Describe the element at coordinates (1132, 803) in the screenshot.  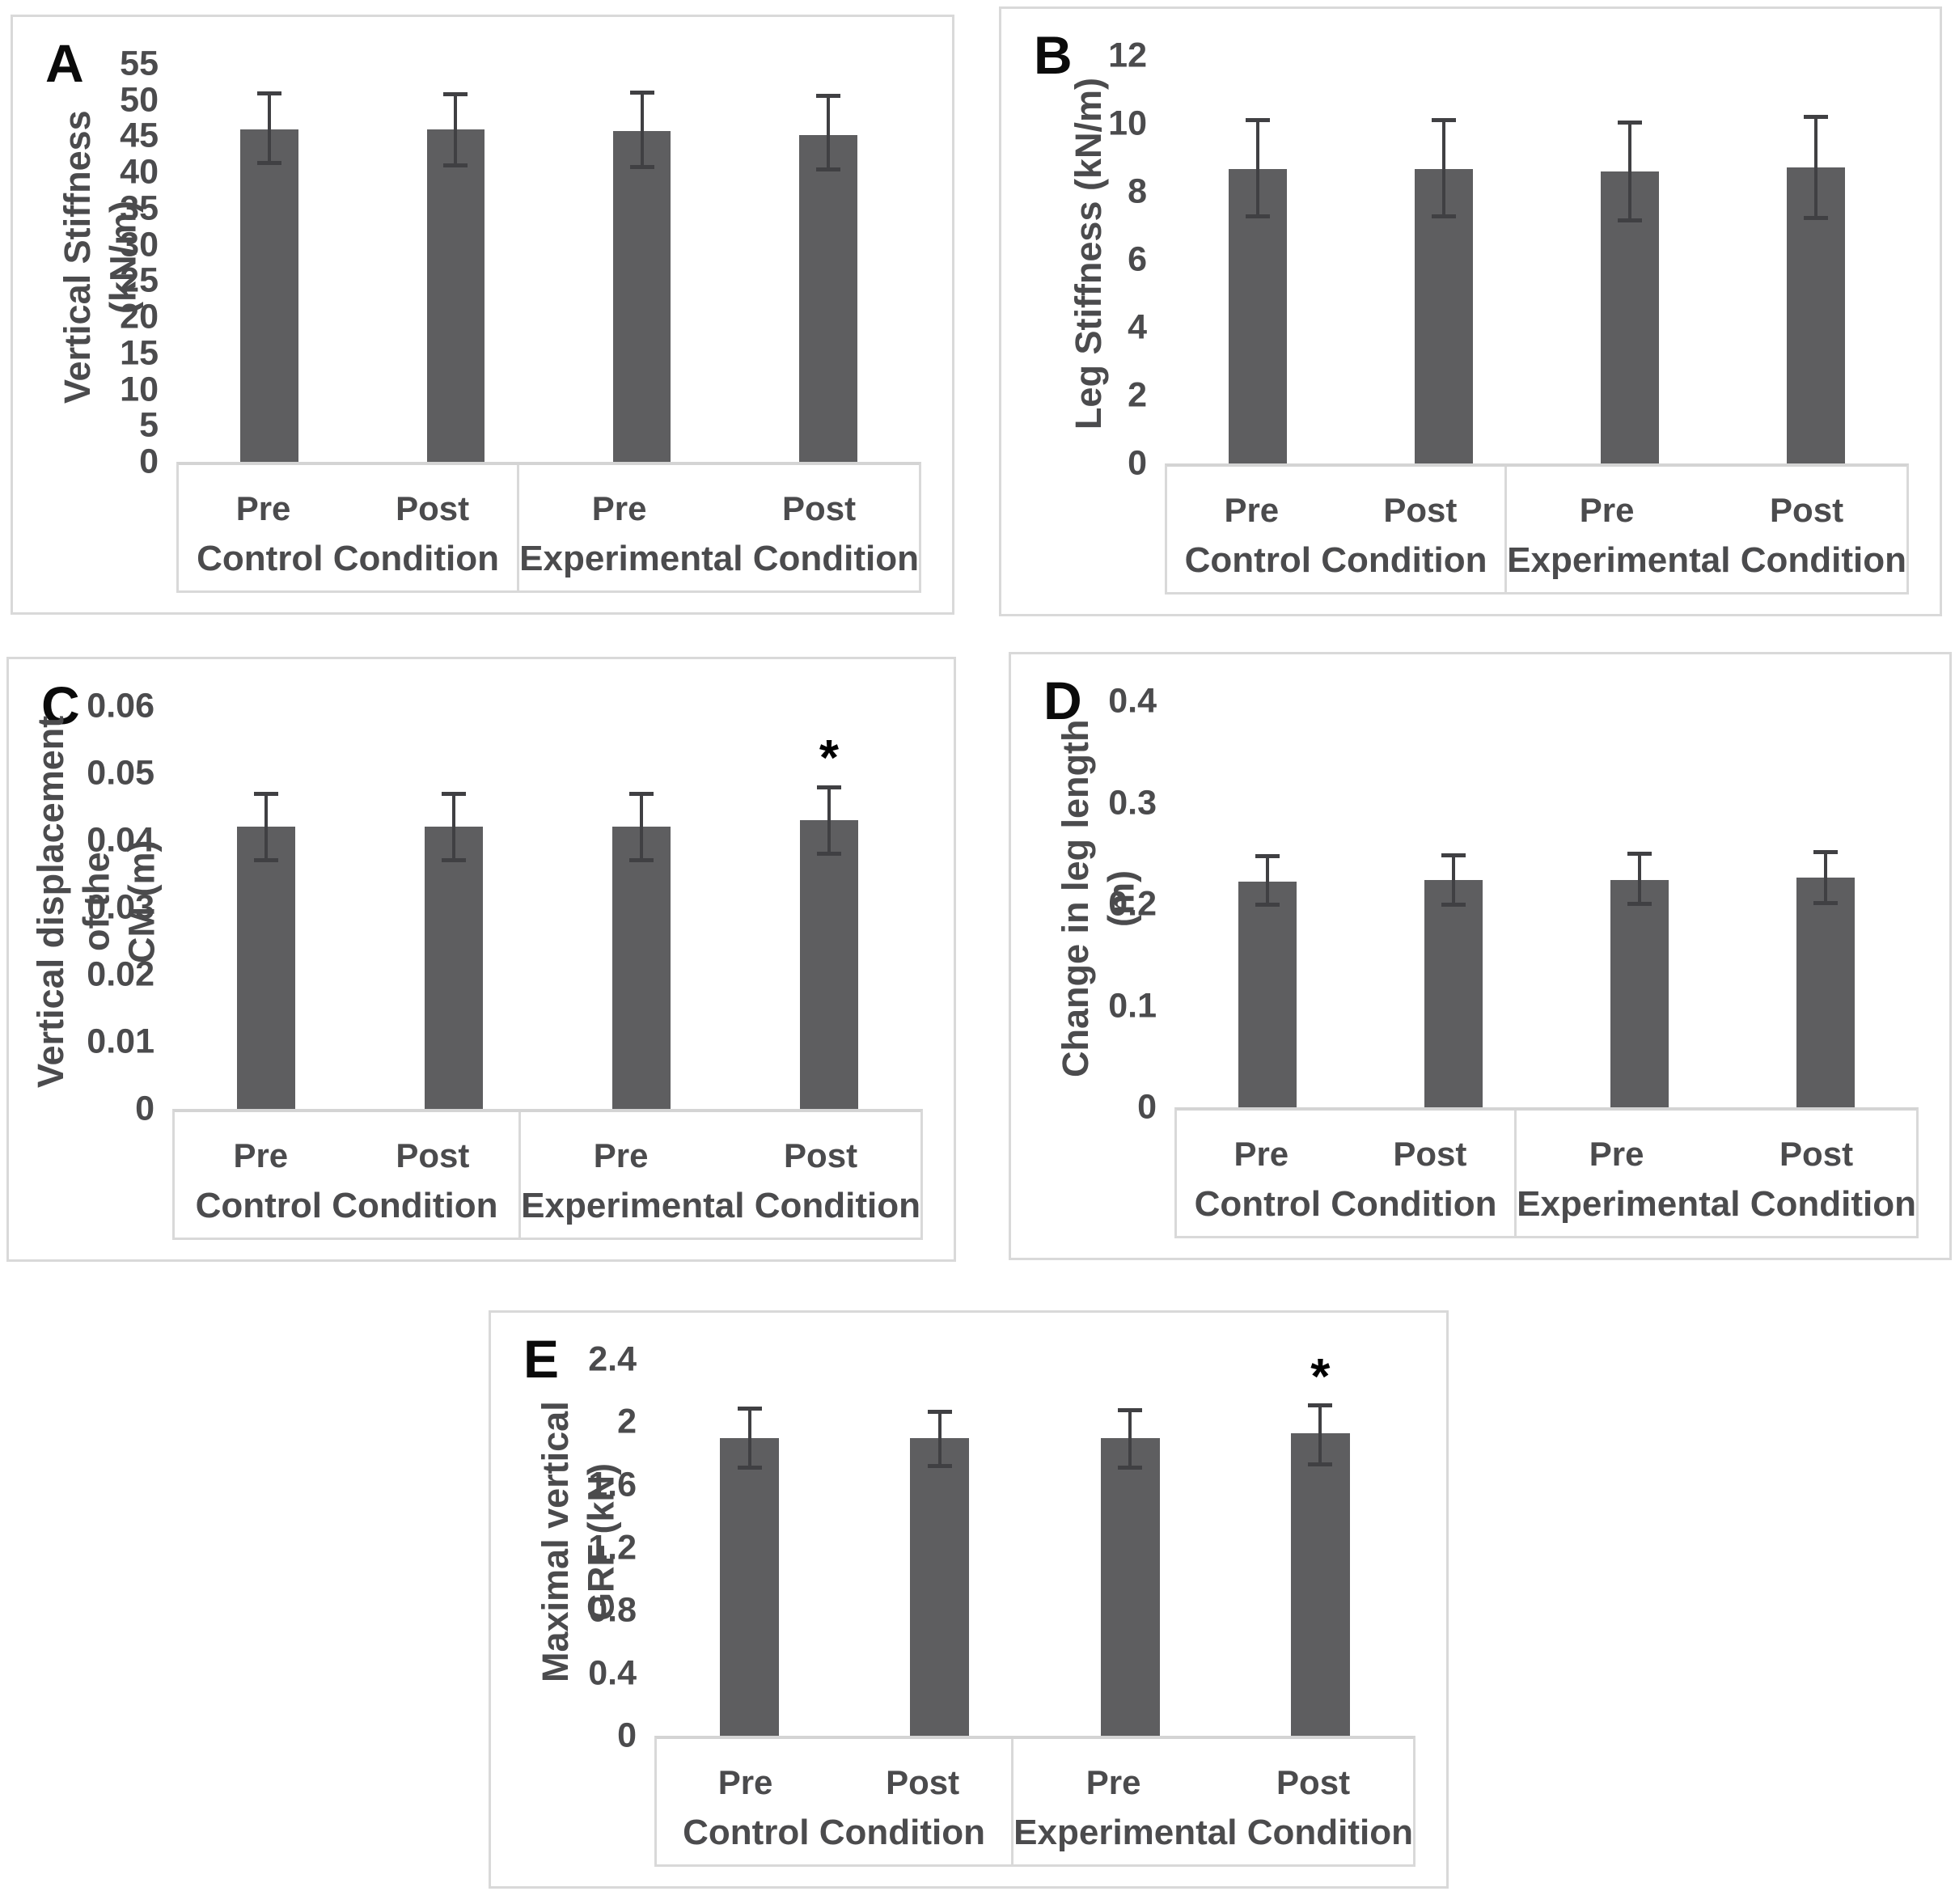
I see `y-tick-label: 0.3` at that location.